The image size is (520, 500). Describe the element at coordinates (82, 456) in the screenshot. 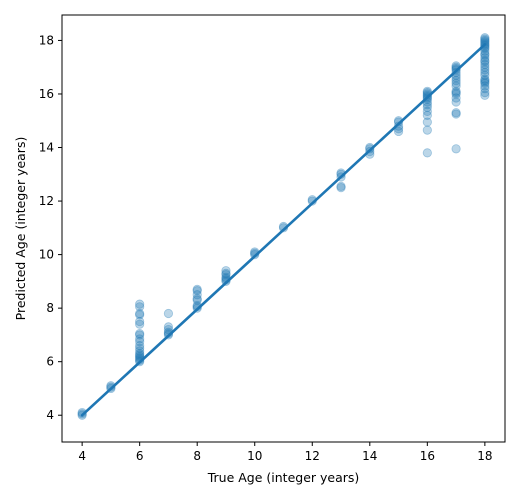

I see `x-tick-label: 4` at that location.